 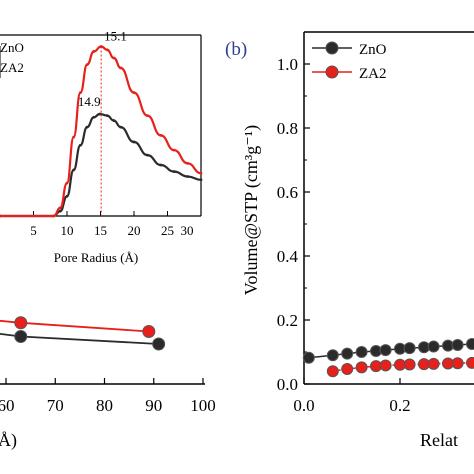 I want to click on panel-a-point-zno, so click(x=21, y=336).